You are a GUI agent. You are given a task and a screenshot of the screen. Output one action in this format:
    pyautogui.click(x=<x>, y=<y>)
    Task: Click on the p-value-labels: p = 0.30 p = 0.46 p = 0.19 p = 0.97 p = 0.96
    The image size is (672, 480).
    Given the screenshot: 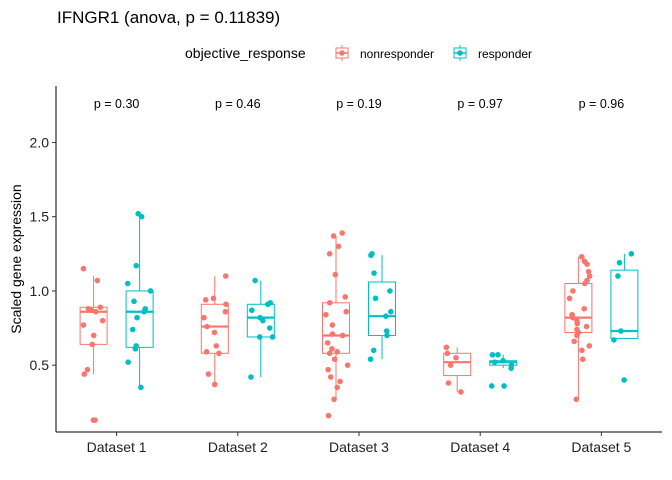 What is the action you would take?
    pyautogui.click(x=359, y=104)
    